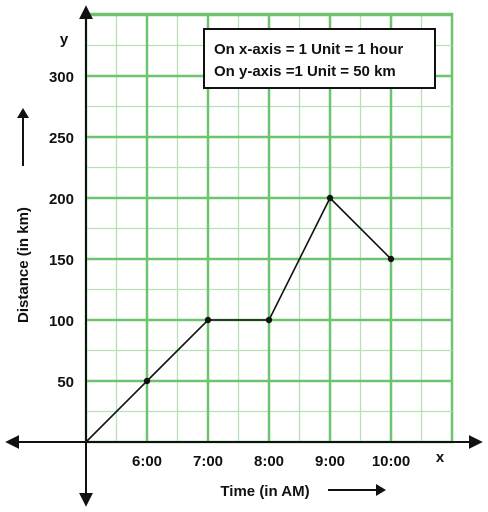 The image size is (488, 512). What do you see at coordinates (330, 461) in the screenshot?
I see `x-tick-label: 9:00` at bounding box center [330, 461].